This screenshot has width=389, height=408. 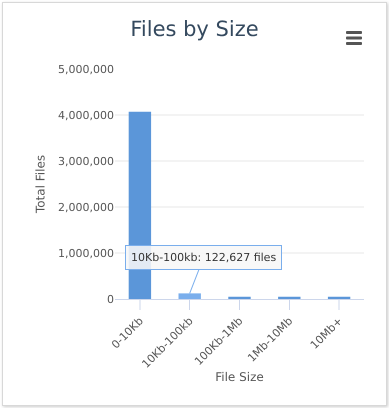 What do you see at coordinates (239, 377) in the screenshot?
I see `x-axis-title: File Size` at bounding box center [239, 377].